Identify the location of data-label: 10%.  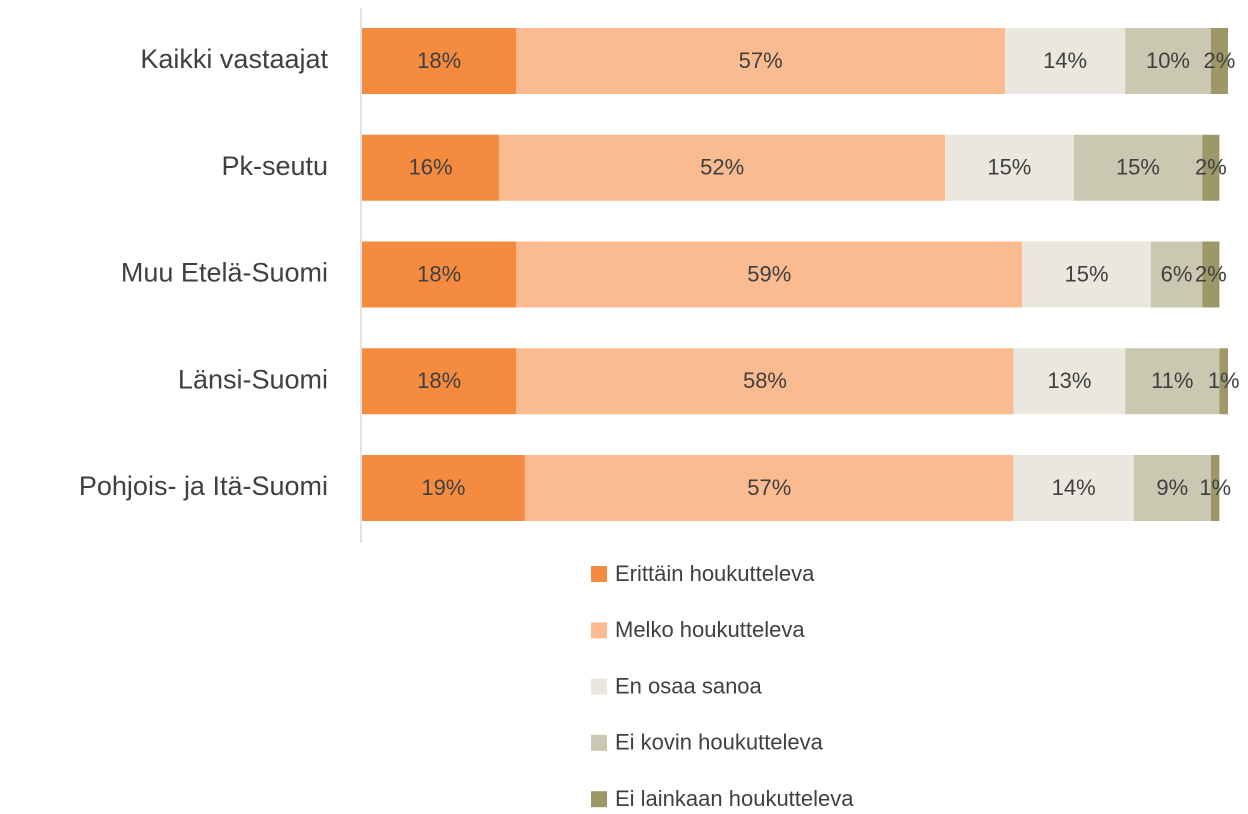
(1168, 60).